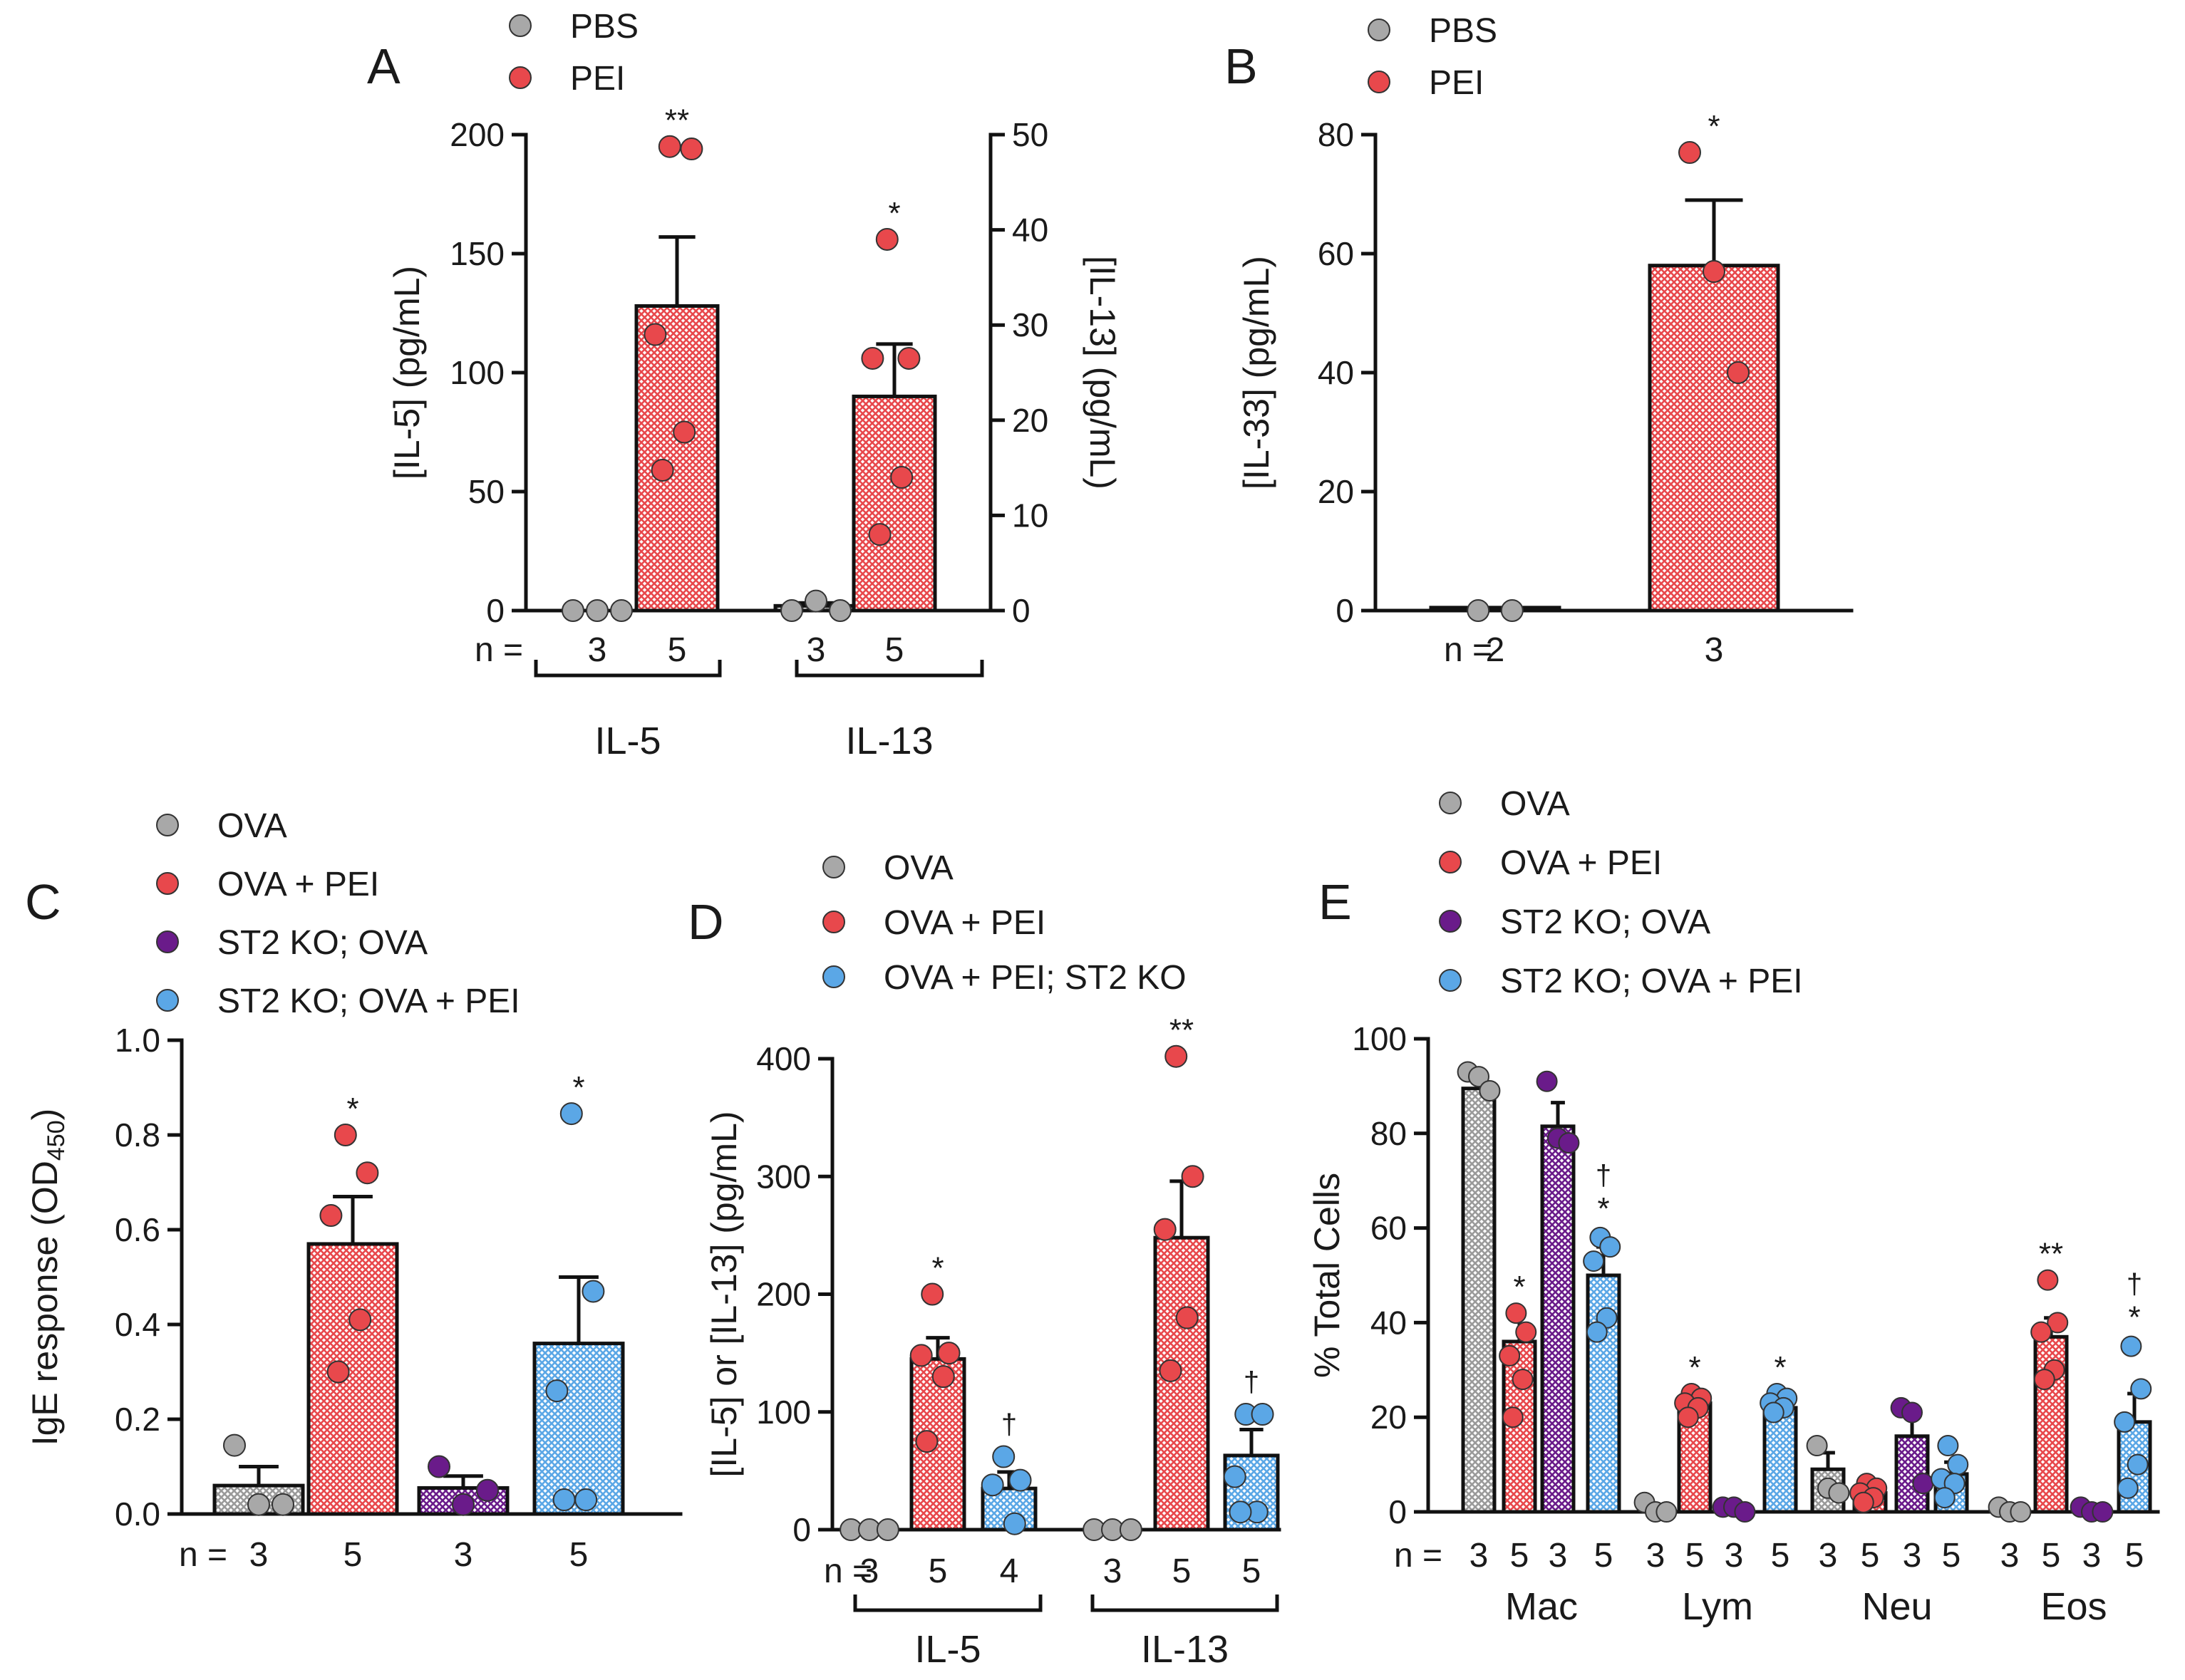  What do you see at coordinates (1030, 515) in the screenshot?
I see `y-tick-label-right: 10` at bounding box center [1030, 515].